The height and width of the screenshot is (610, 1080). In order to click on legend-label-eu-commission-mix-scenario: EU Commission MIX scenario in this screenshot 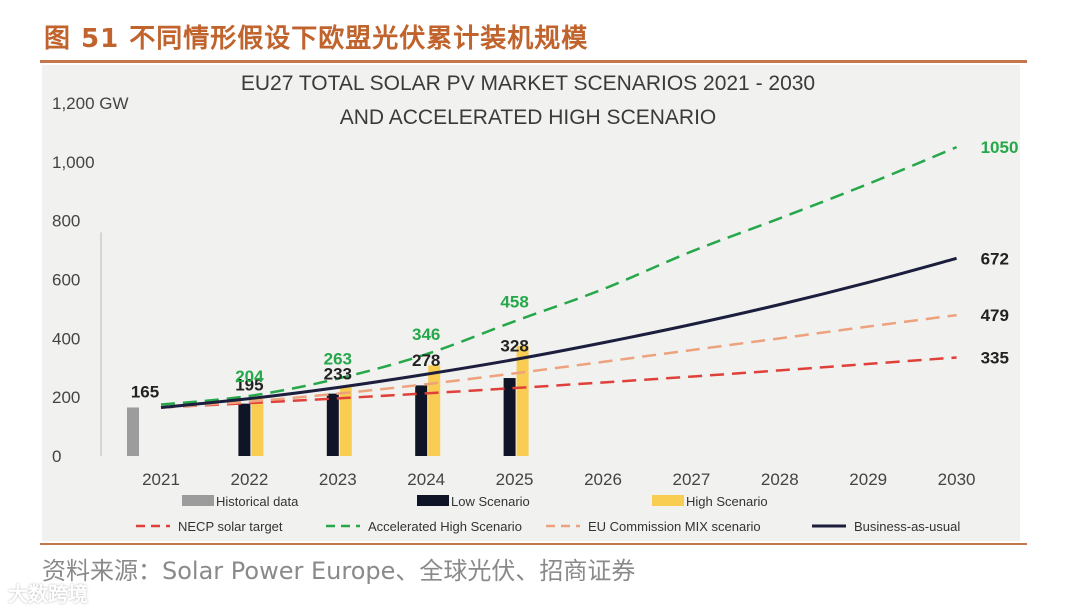, I will do `click(674, 526)`.